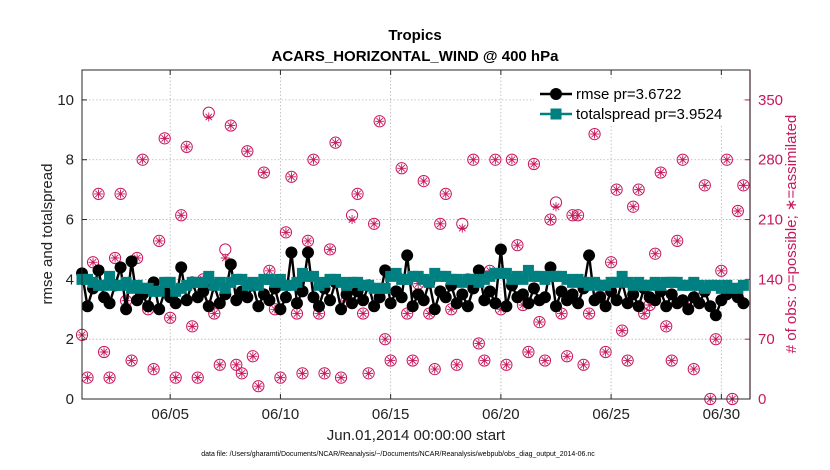 This screenshot has height=470, width=830. Describe the element at coordinates (70, 279) in the screenshot. I see `y-tick-label: 4` at that location.